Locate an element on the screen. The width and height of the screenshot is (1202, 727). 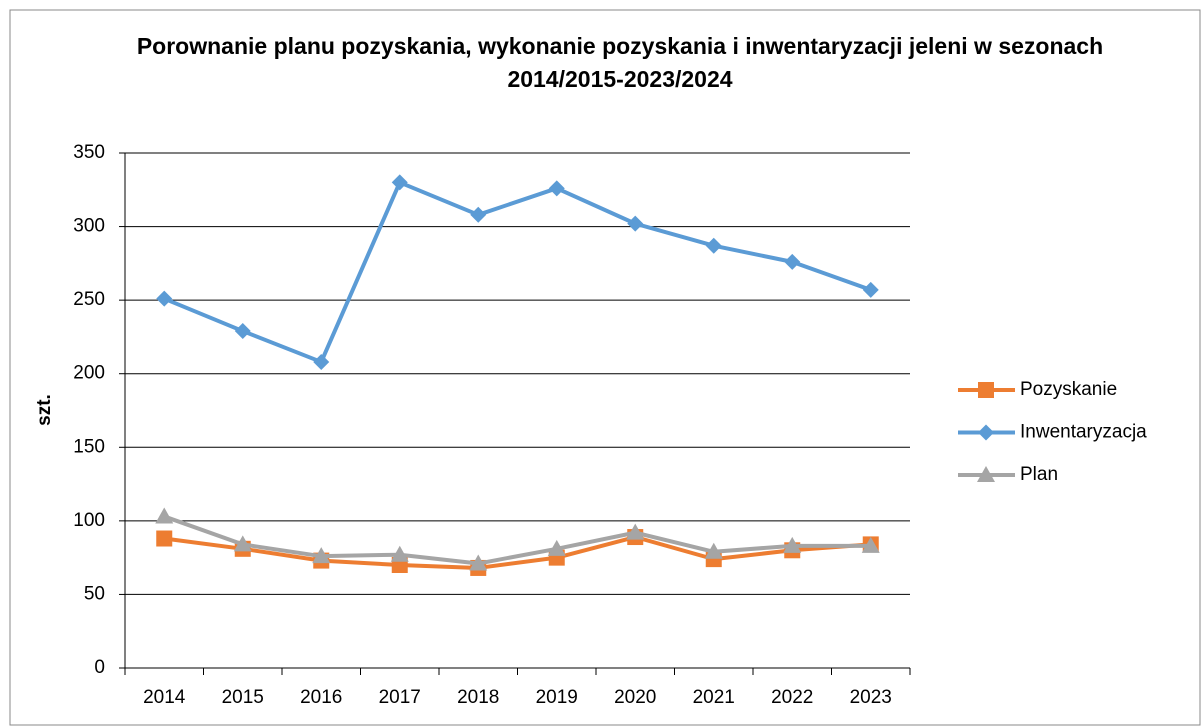
legend-label: Inwentaryzacja is located at coordinates (1083, 432).